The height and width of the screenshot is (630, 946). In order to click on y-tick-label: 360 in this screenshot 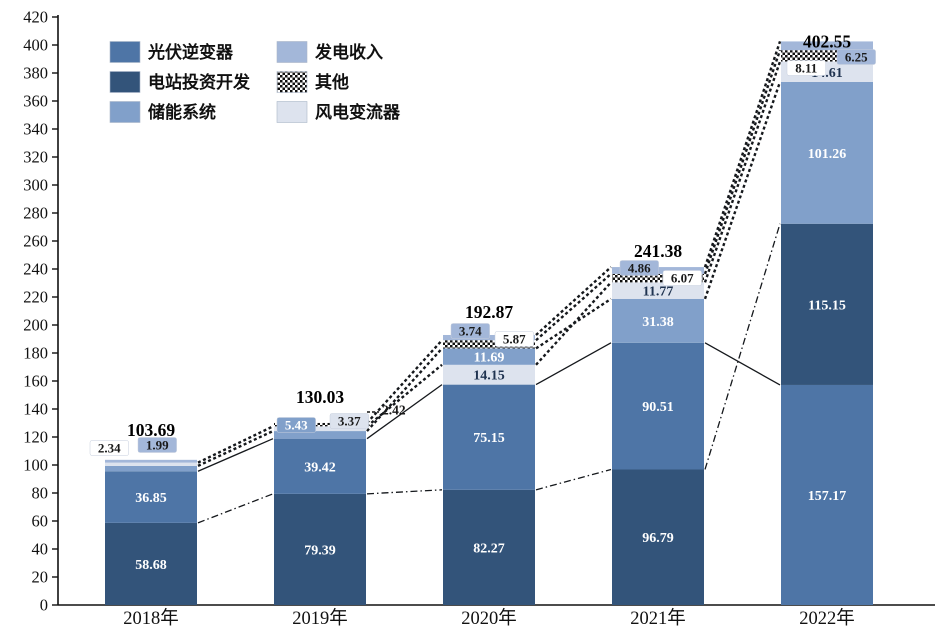, I will do `click(35, 101)`.